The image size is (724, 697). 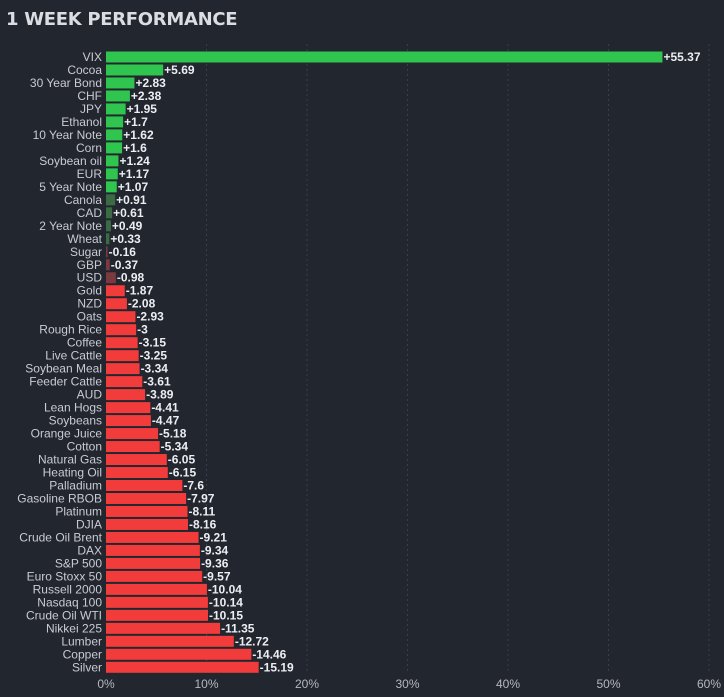 What do you see at coordinates (91, 109) in the screenshot?
I see `category-label: JPY` at bounding box center [91, 109].